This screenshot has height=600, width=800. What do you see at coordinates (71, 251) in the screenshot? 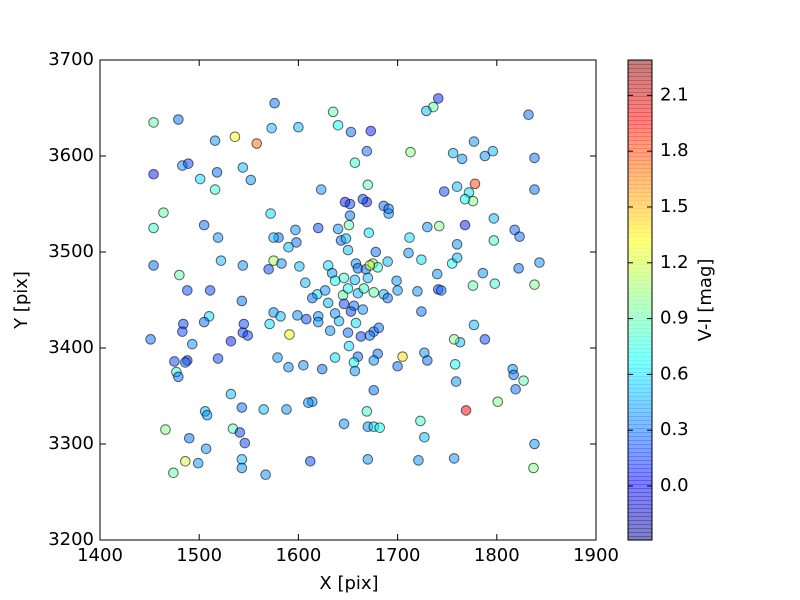
I see `y-tick-label: 3500` at bounding box center [71, 251].